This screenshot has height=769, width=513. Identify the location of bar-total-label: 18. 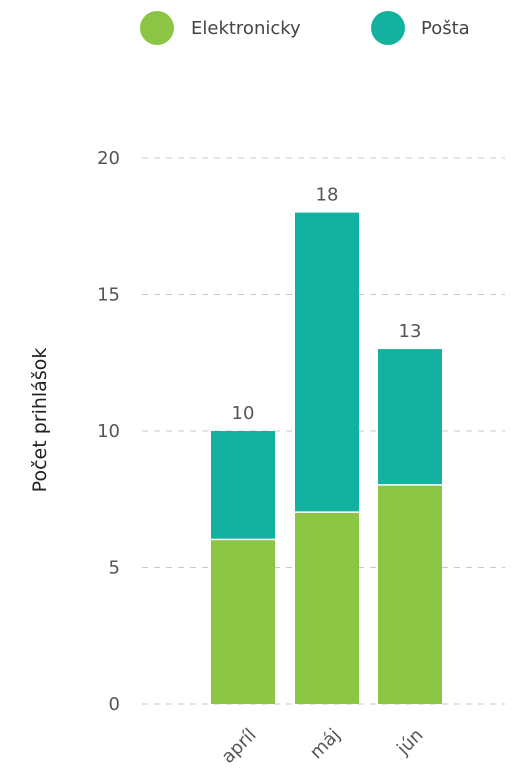
(327, 195).